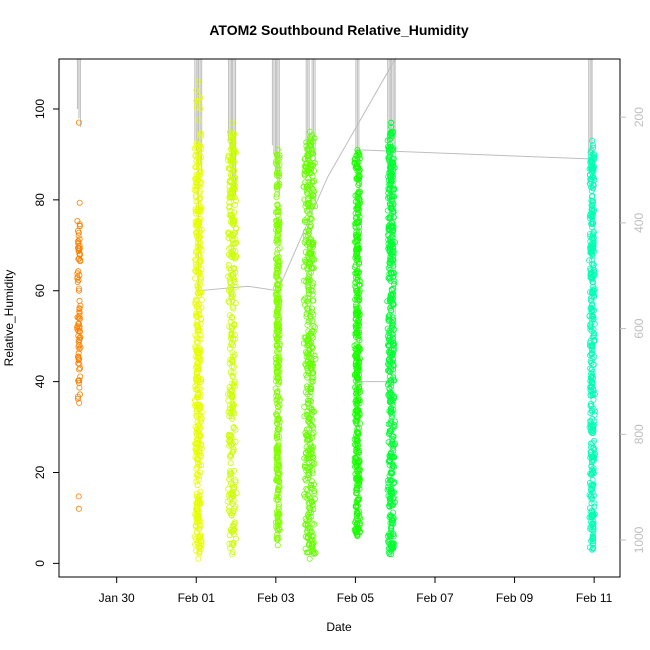  I want to click on y-tick-label: 40, so click(40, 382).